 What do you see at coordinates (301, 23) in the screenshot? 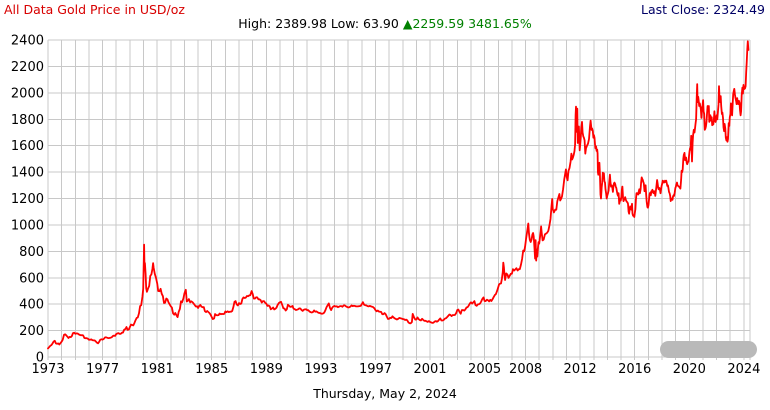
I see `high-value: 2389.98` at bounding box center [301, 23].